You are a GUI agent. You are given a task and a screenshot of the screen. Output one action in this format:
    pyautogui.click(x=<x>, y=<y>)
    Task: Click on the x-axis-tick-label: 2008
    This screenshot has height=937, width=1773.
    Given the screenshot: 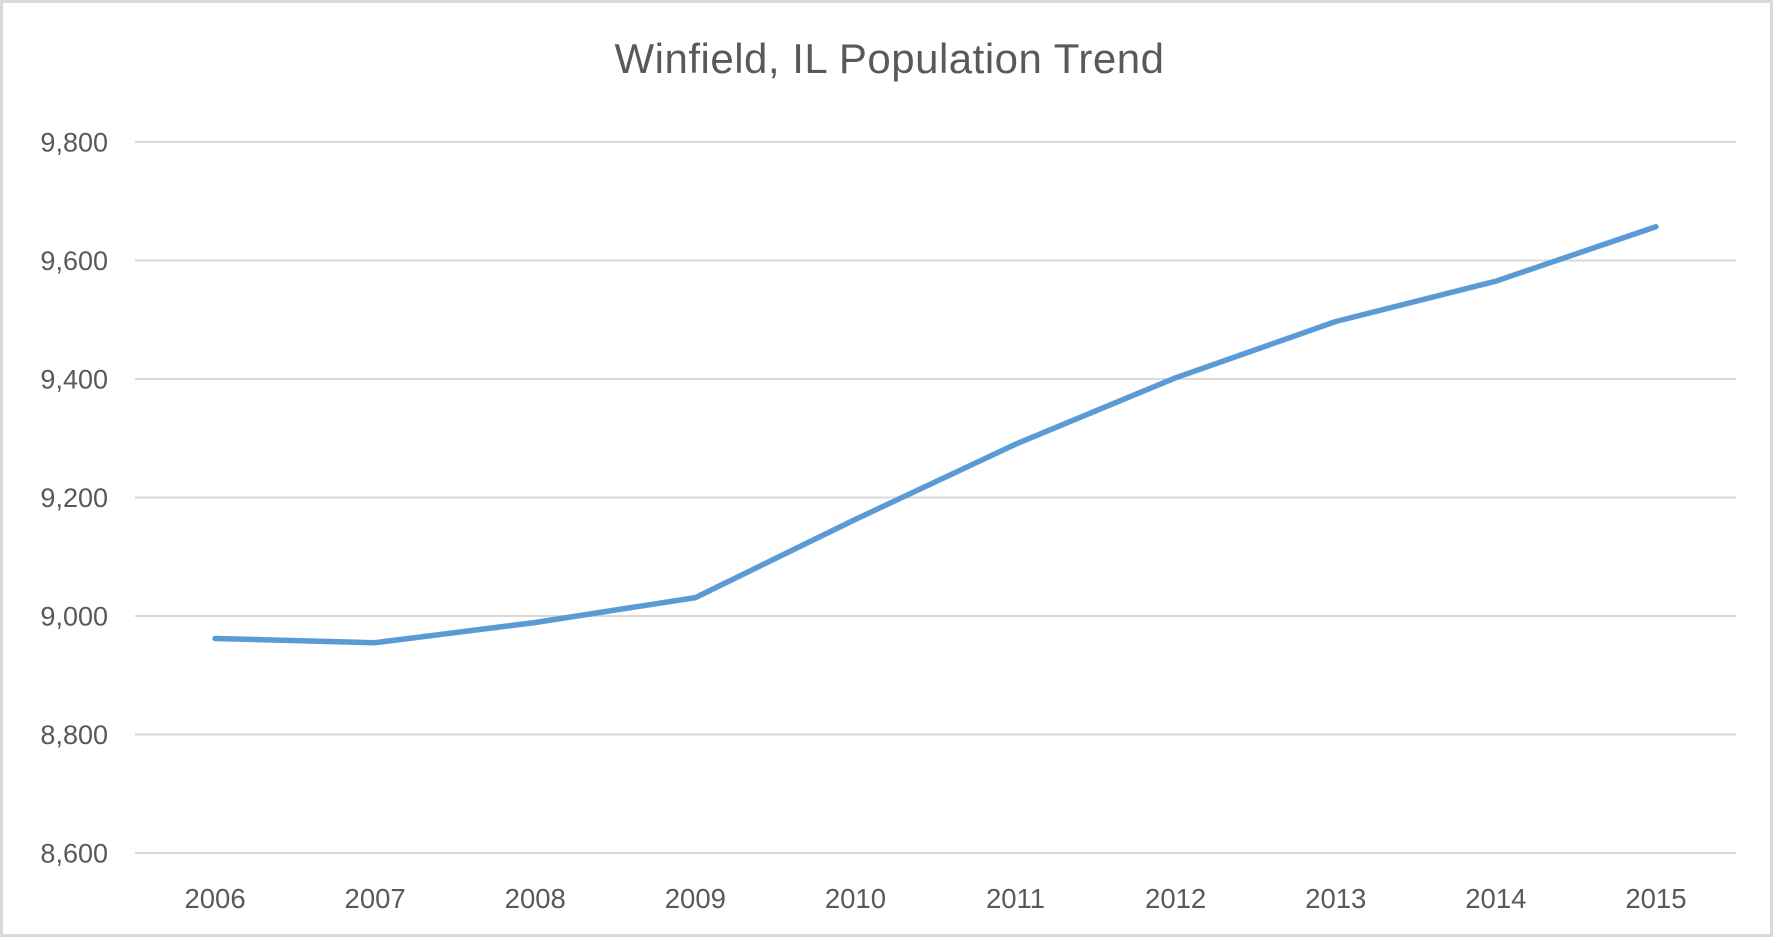 What is the action you would take?
    pyautogui.click(x=535, y=898)
    